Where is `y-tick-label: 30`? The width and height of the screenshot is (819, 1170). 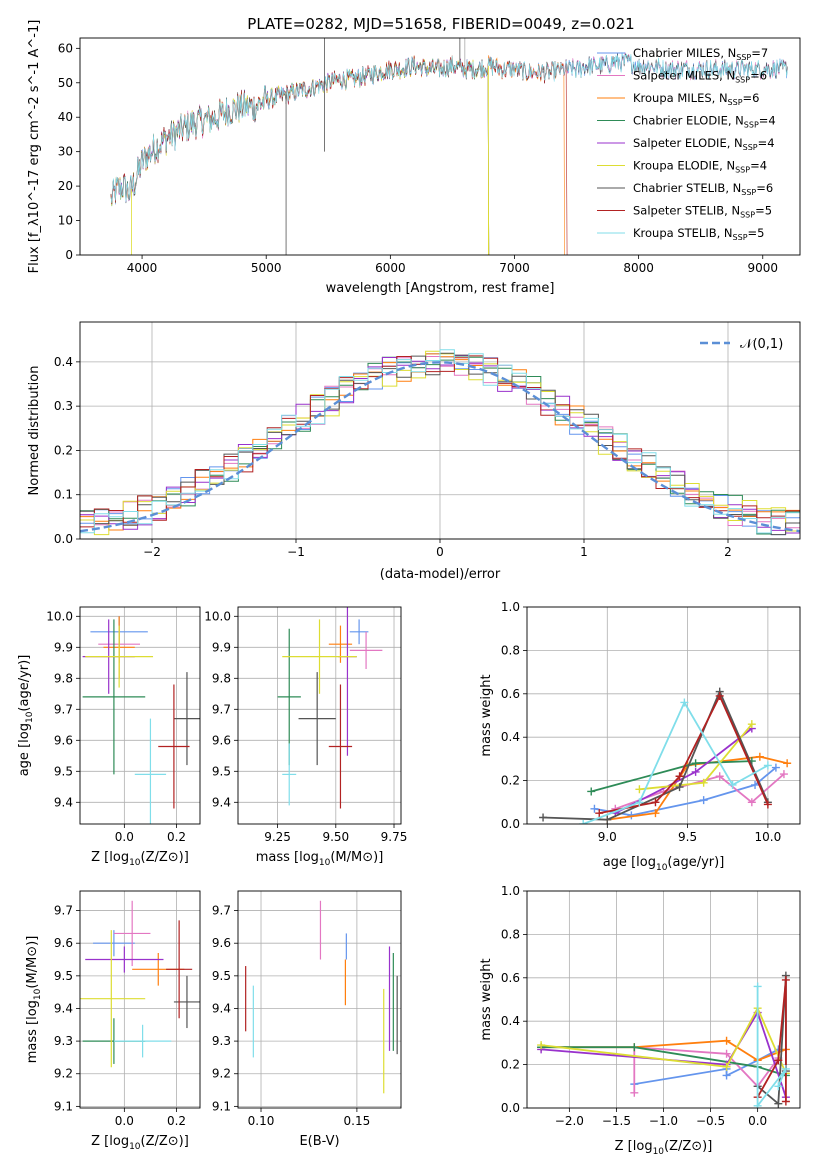
y-tick-label: 30 is located at coordinates (65, 152).